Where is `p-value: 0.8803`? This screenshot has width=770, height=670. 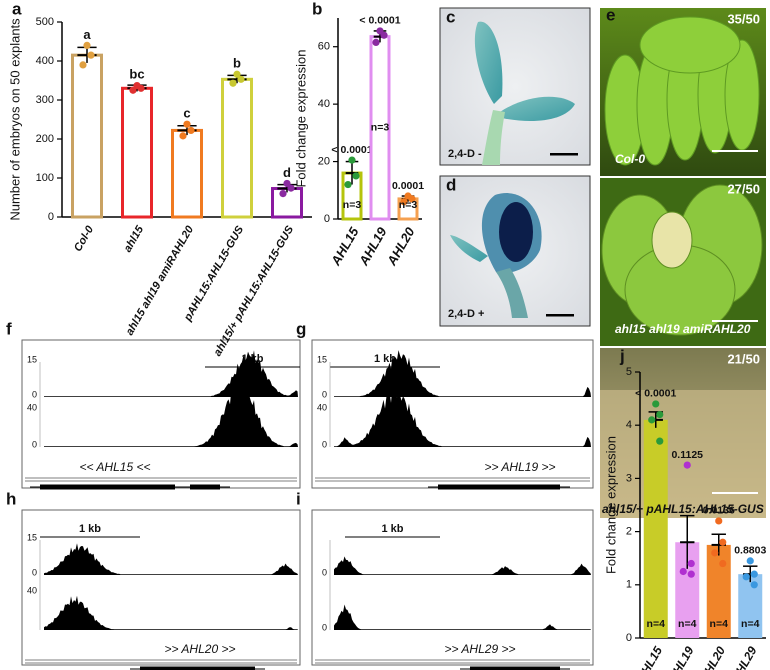 p-value: 0.8803 is located at coordinates (750, 551).